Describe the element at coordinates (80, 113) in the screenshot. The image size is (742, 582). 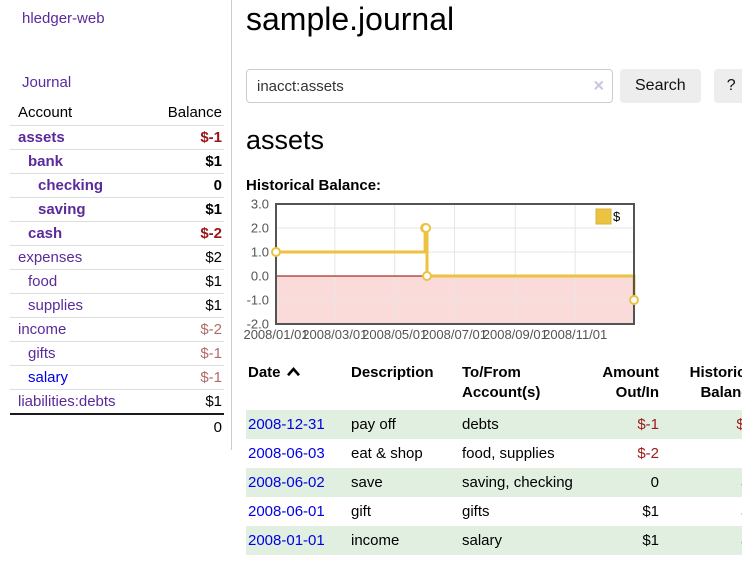
I see `accounts-header-account: Account` at that location.